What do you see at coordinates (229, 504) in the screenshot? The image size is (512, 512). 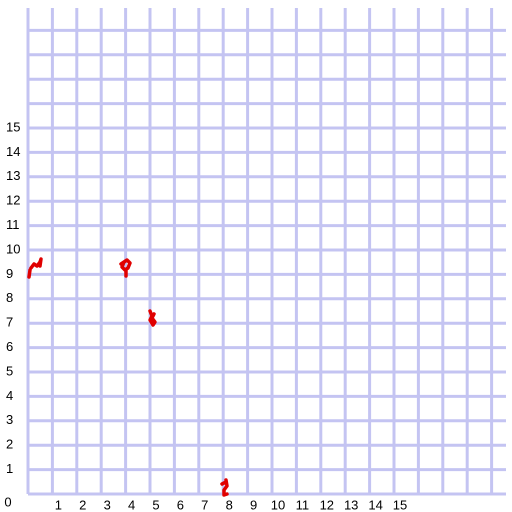 I see `x-label: 8` at bounding box center [229, 504].